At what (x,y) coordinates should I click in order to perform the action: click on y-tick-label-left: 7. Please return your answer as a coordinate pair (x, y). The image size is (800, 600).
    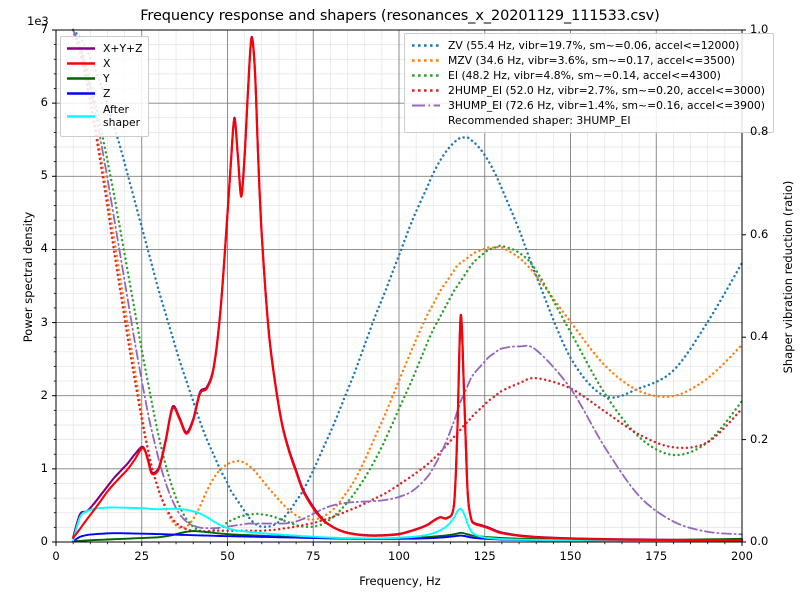
    Looking at the image, I should click on (44, 29).